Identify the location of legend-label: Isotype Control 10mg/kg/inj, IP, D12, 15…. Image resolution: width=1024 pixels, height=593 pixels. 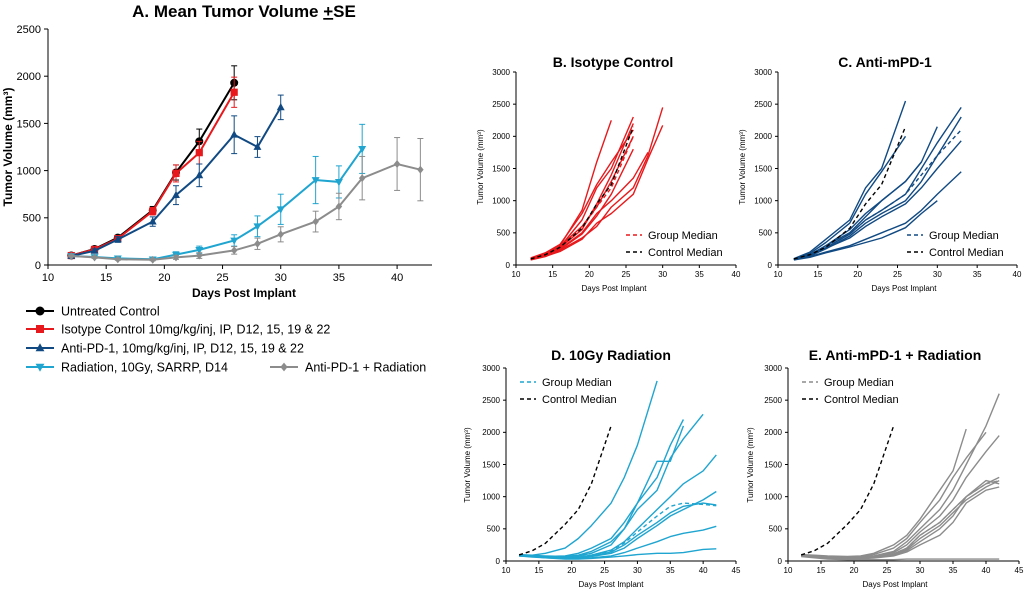
(195, 330).